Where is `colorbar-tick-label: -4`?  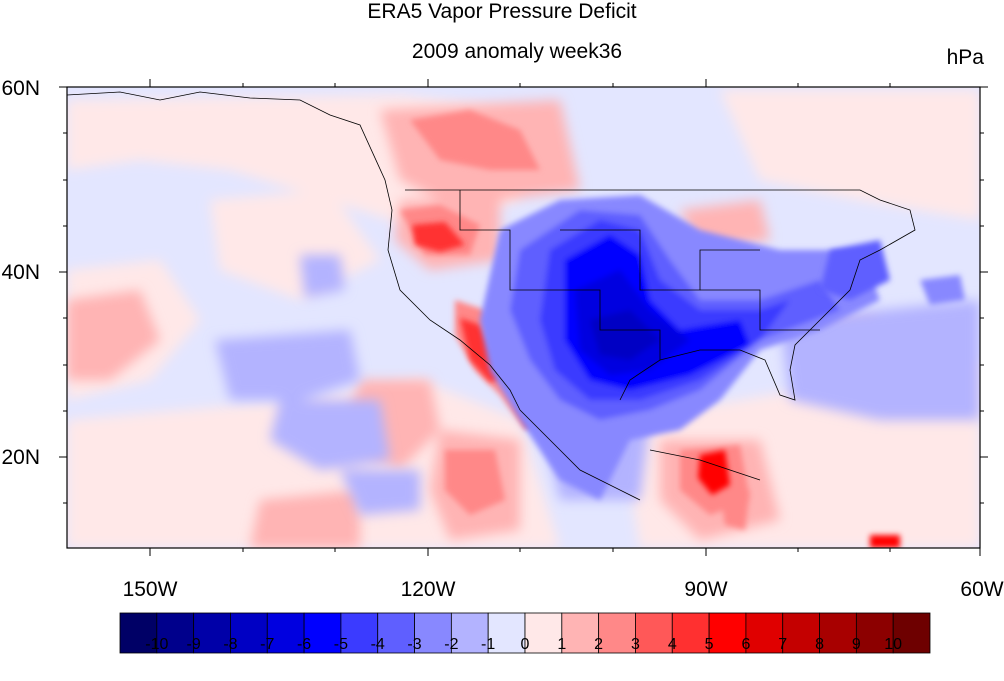
colorbar-tick-label: -4 is located at coordinates (377, 644).